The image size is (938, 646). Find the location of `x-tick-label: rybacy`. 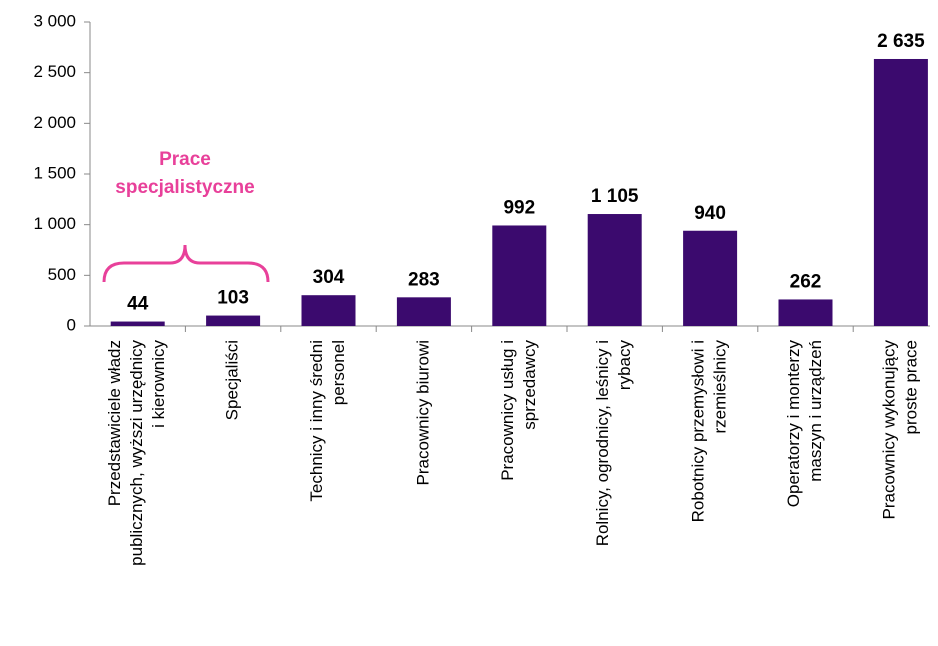

x-tick-label: rybacy is located at coordinates (624, 365).